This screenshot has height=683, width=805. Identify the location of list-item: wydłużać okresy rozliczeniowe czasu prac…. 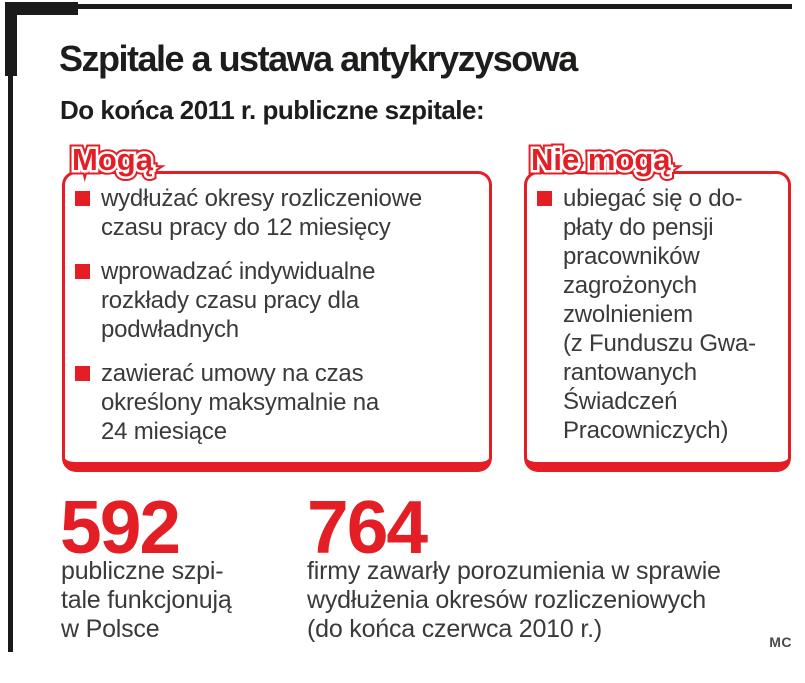
(277, 213).